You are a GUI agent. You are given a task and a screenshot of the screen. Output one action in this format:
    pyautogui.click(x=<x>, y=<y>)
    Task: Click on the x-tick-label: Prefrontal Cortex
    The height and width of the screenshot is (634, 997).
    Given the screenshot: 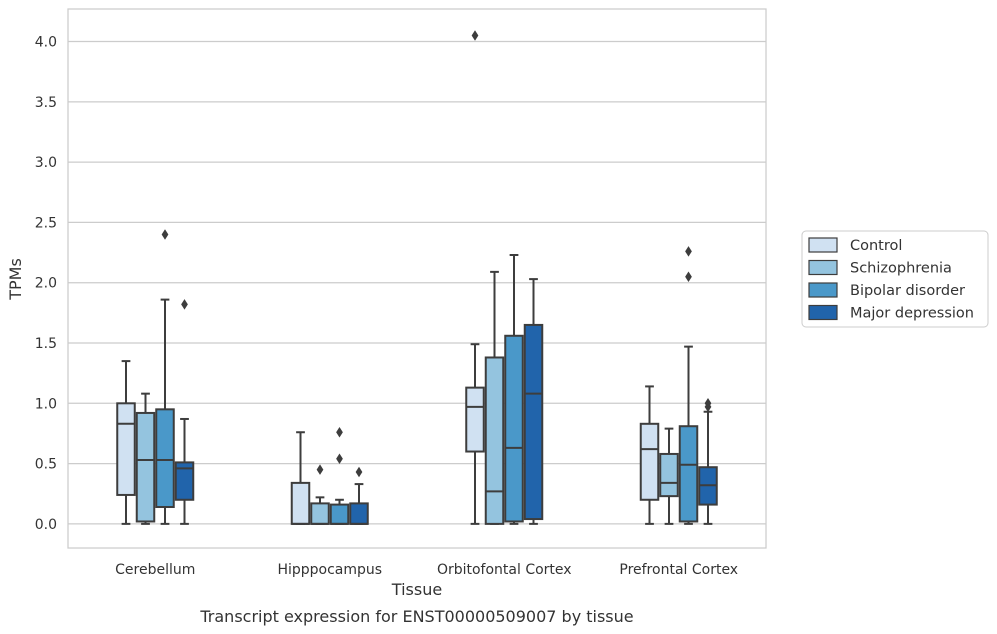 What is the action you would take?
    pyautogui.click(x=678, y=570)
    